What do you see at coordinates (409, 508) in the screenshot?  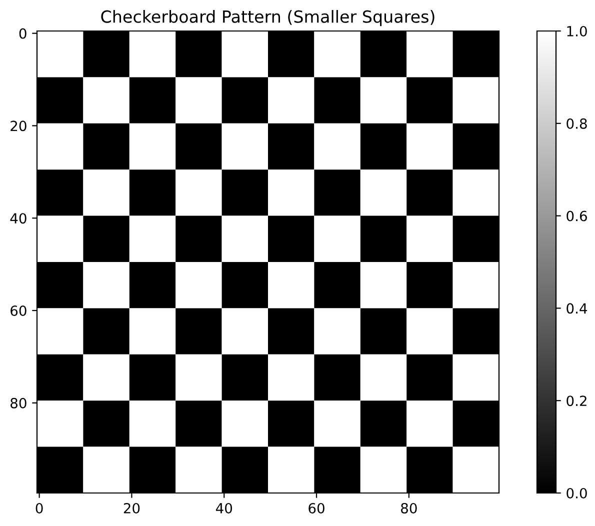 I see `x-tick-label: 80` at bounding box center [409, 508].